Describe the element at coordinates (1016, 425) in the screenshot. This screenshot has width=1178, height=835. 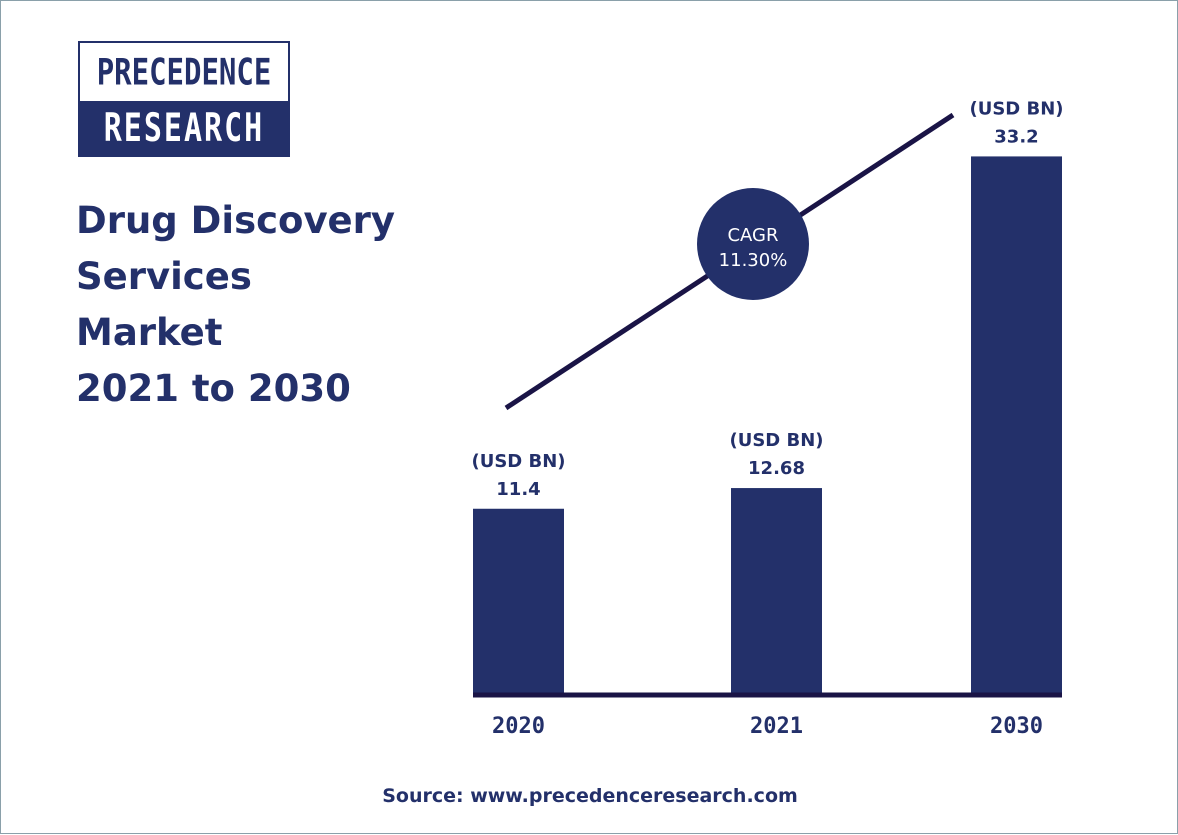
I see `bar-2030` at that location.